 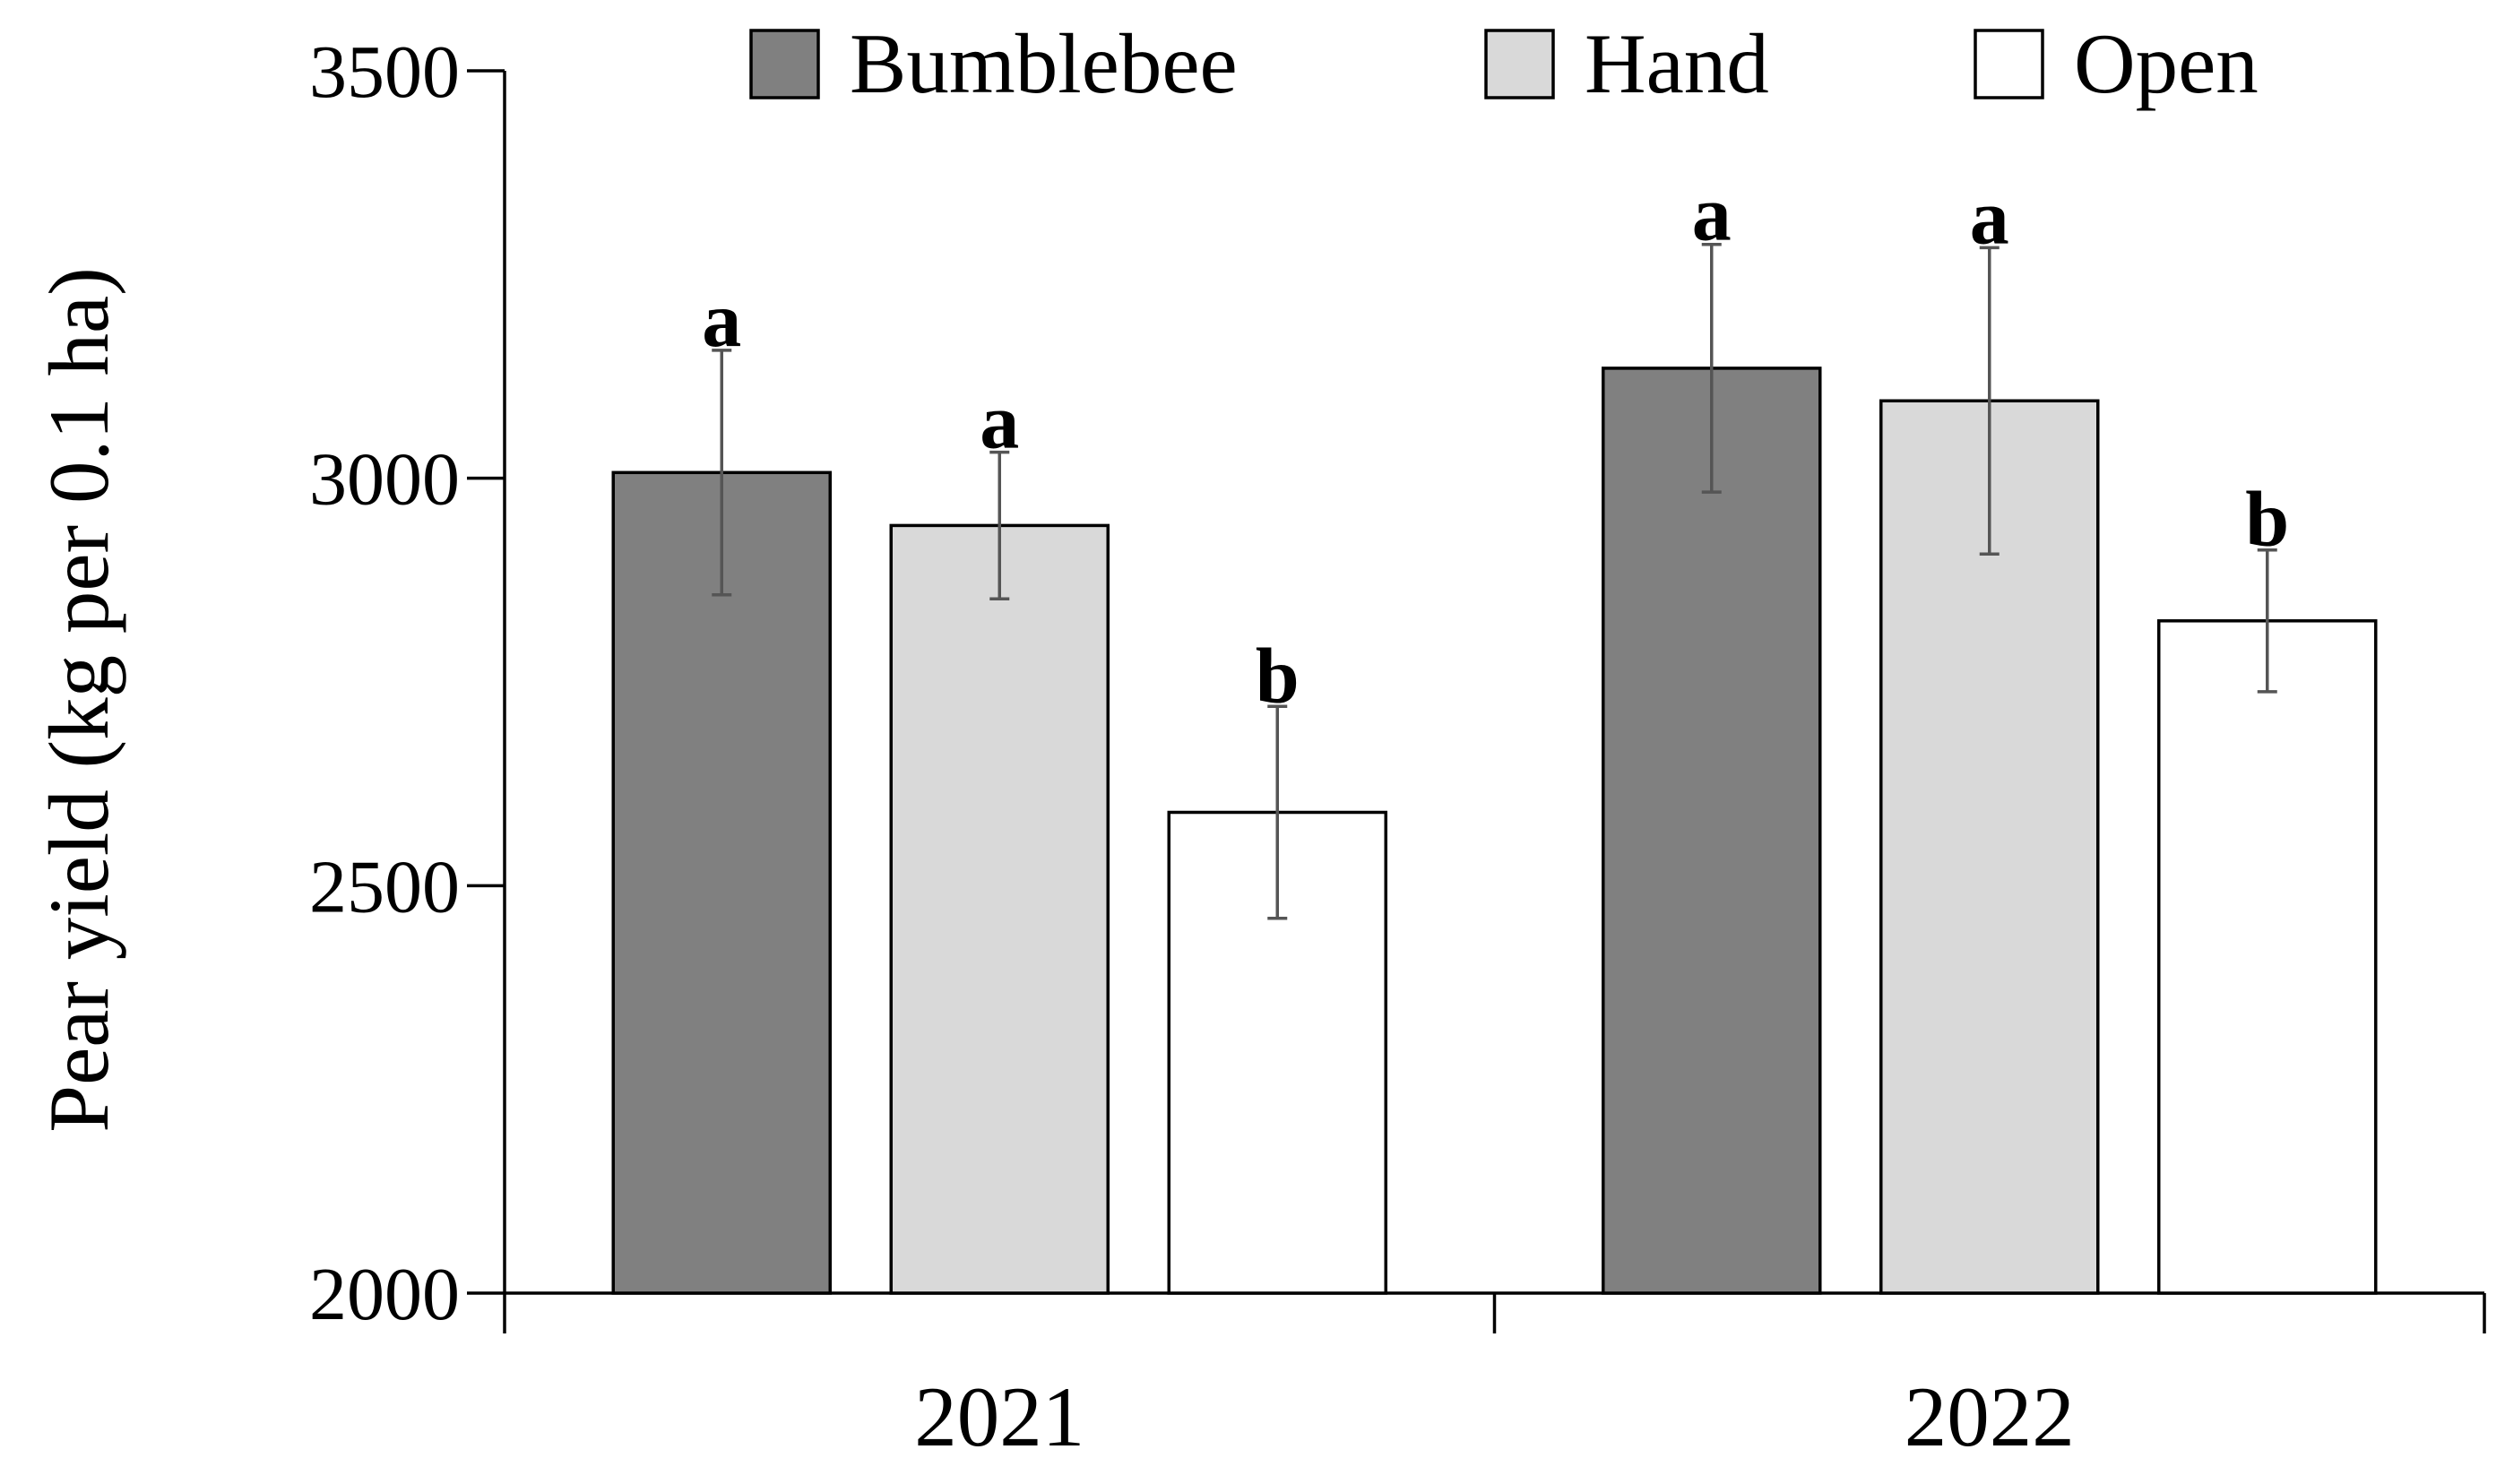 I want to click on y-tick-label: 2000, so click(x=384, y=1294).